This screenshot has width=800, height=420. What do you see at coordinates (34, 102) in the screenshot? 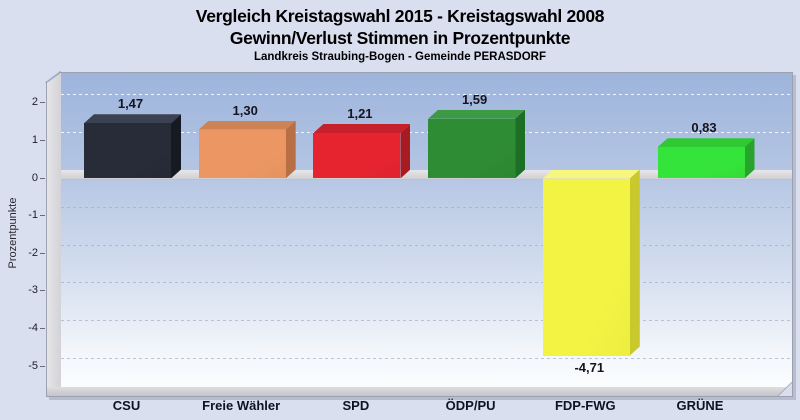
I see `y-tick-label: 2` at bounding box center [34, 102].